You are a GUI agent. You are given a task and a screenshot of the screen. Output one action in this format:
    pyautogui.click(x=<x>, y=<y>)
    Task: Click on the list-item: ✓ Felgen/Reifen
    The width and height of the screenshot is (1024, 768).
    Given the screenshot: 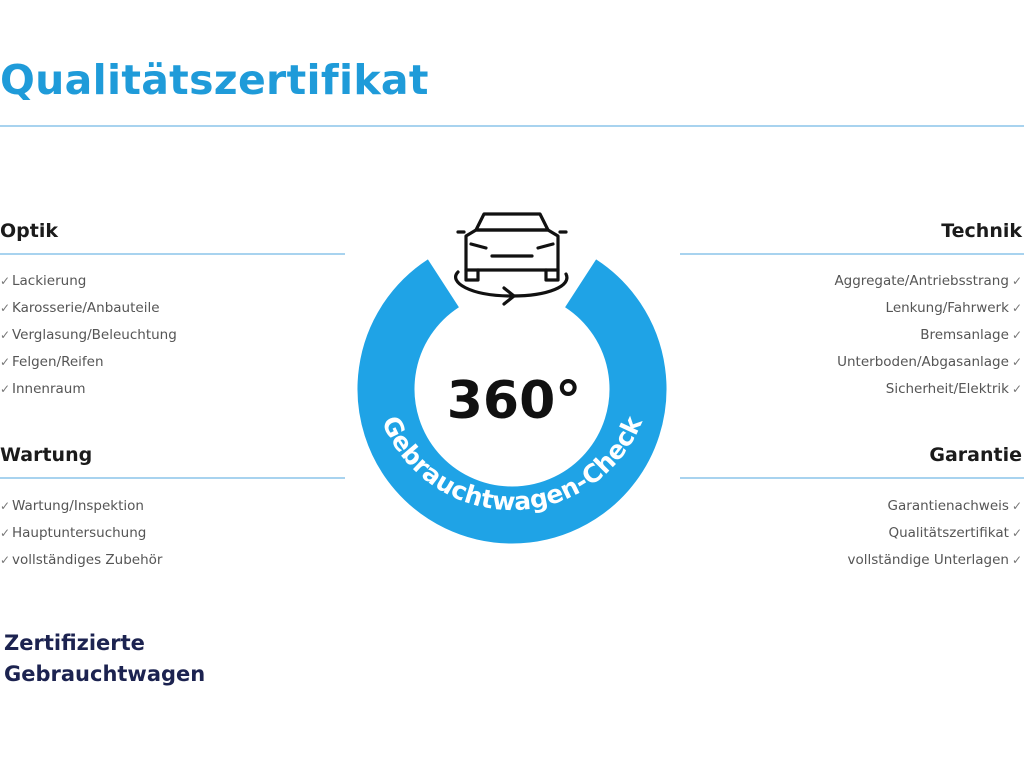 What is the action you would take?
    pyautogui.click(x=88, y=362)
    